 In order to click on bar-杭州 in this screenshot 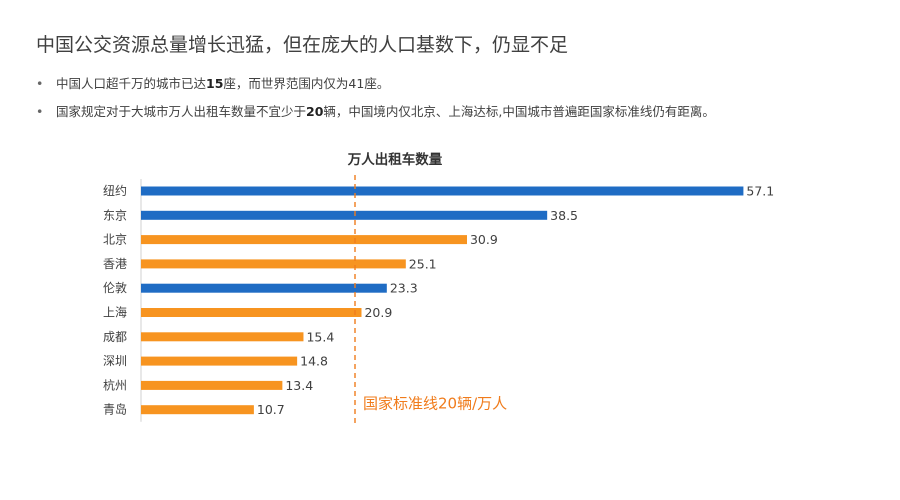, I will do `click(212, 385)`.